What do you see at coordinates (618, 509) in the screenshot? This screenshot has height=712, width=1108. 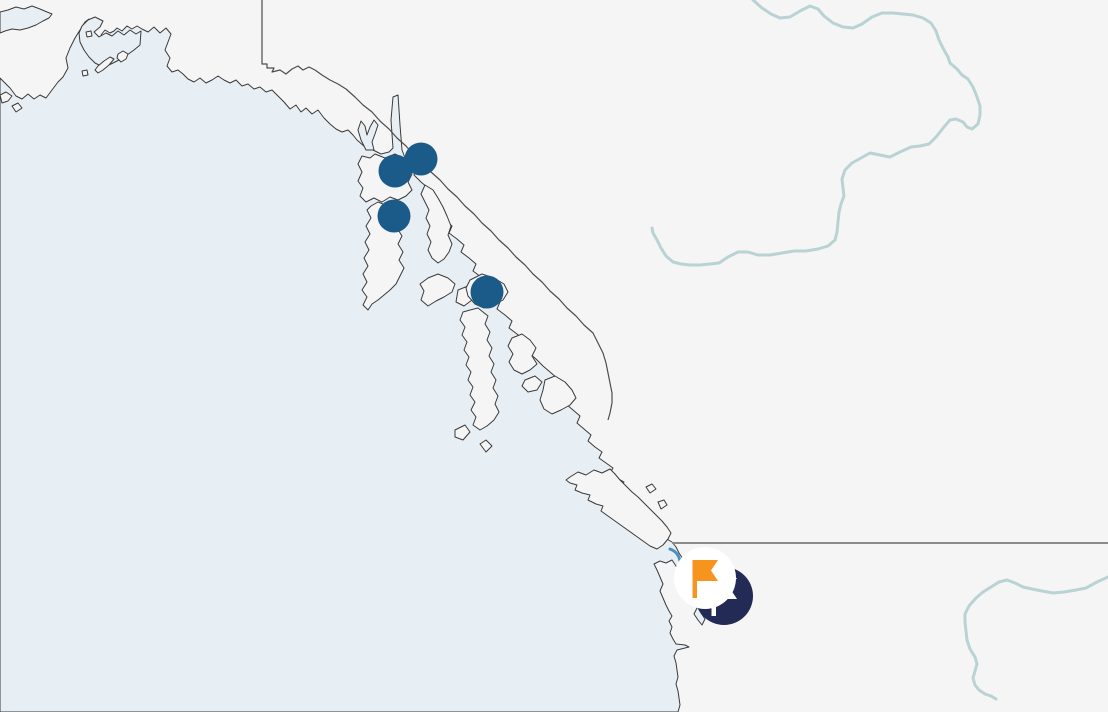 I see `island-vancouver` at bounding box center [618, 509].